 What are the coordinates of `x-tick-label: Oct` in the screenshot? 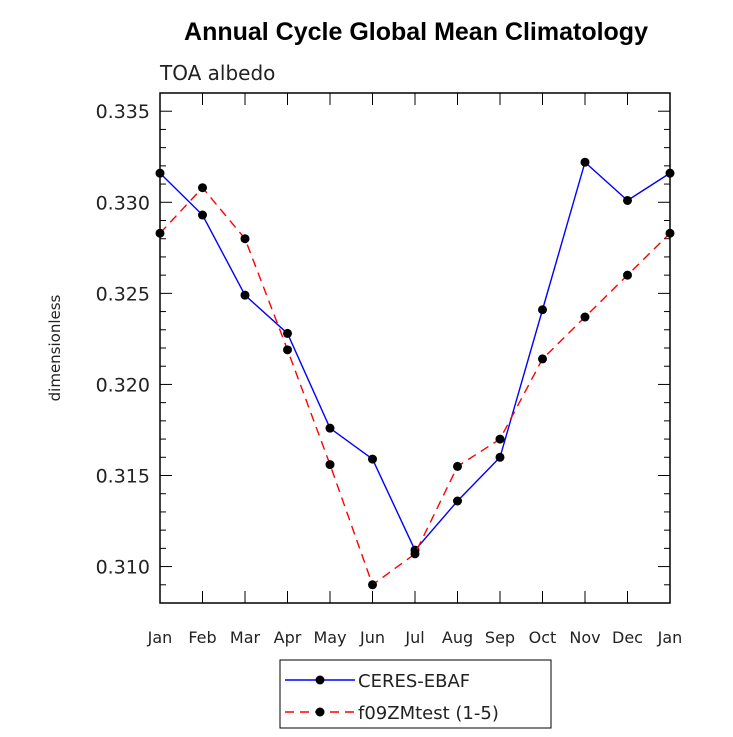 It's located at (543, 637).